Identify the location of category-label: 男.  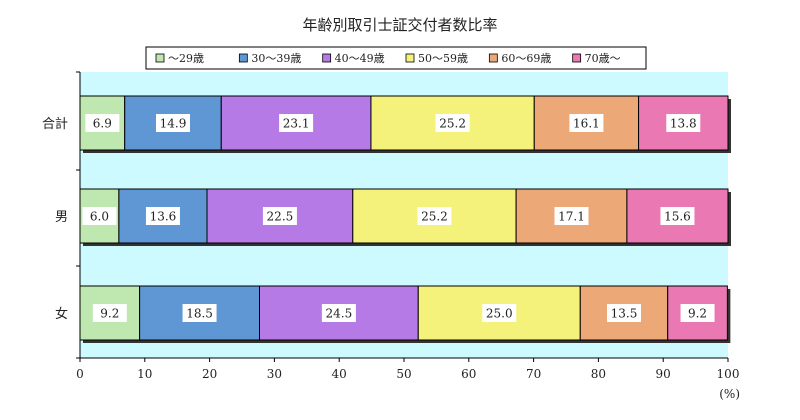
(61, 217).